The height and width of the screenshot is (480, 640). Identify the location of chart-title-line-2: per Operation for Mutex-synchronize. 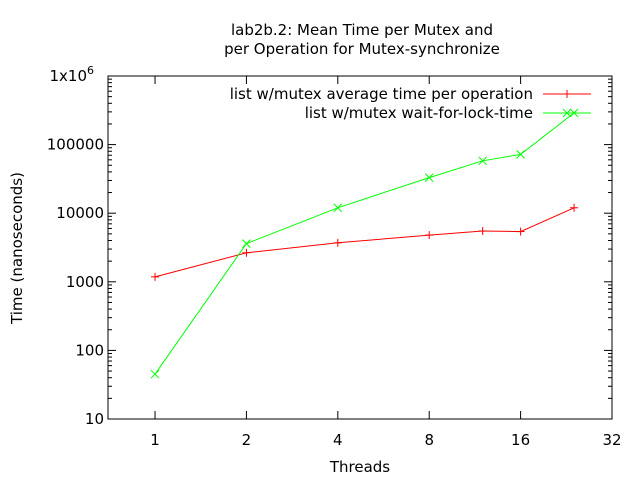
(362, 49).